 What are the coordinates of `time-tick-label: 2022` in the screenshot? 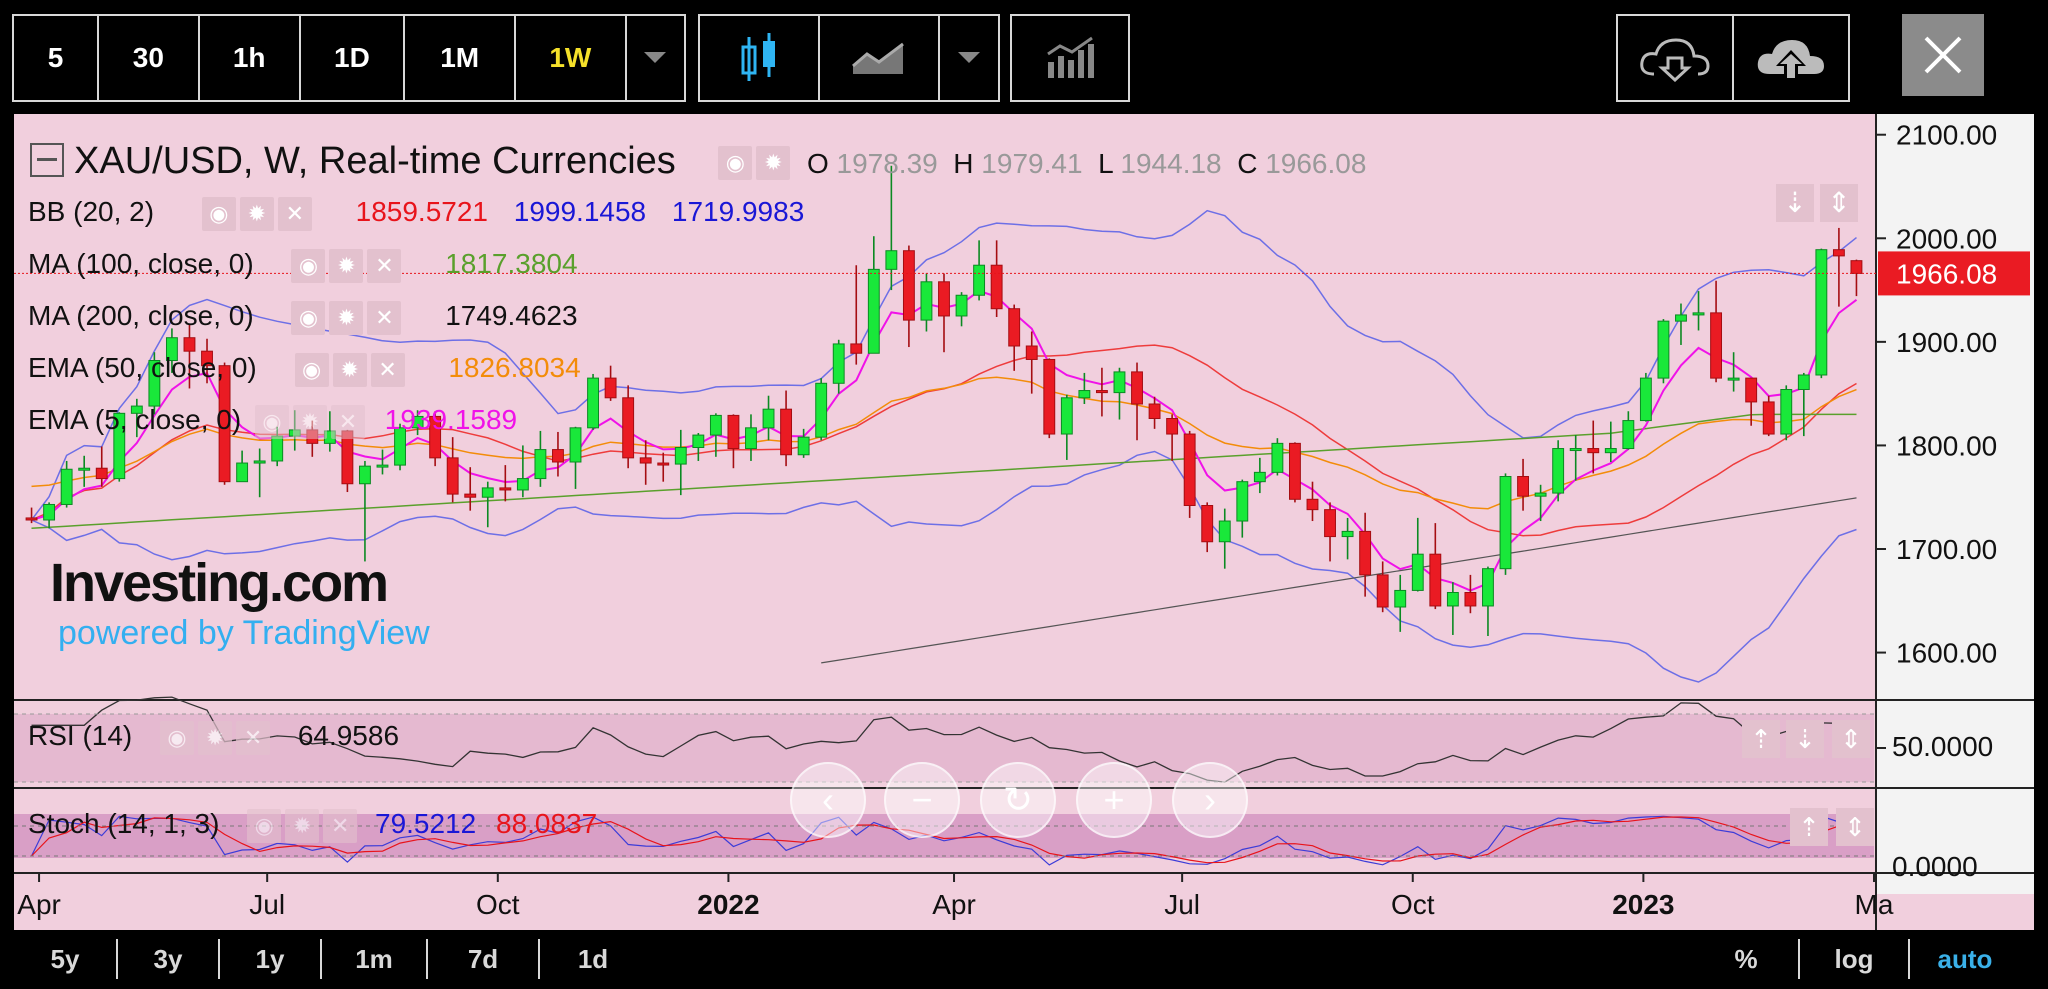 It's located at (728, 904).